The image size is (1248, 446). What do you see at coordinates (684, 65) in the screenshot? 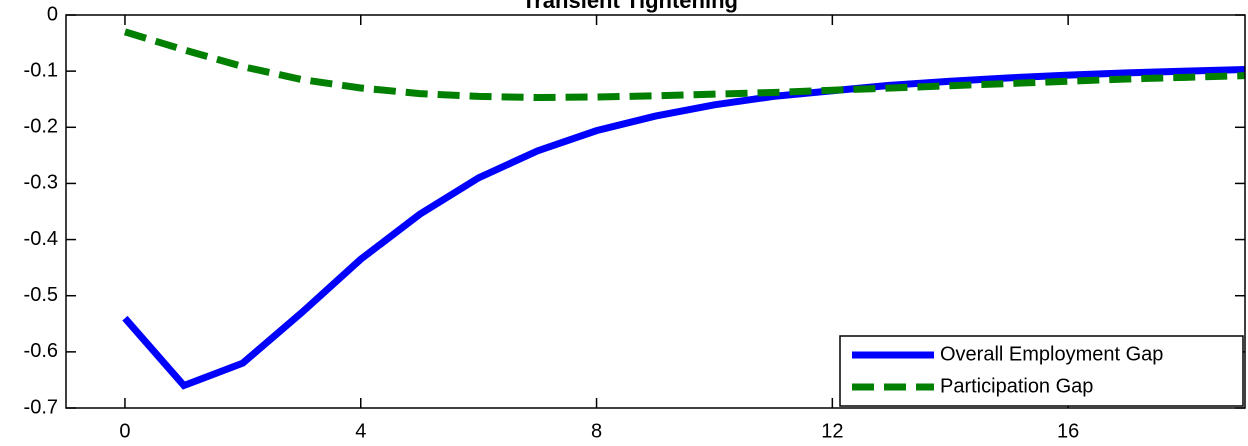
I see `data-line` at bounding box center [684, 65].